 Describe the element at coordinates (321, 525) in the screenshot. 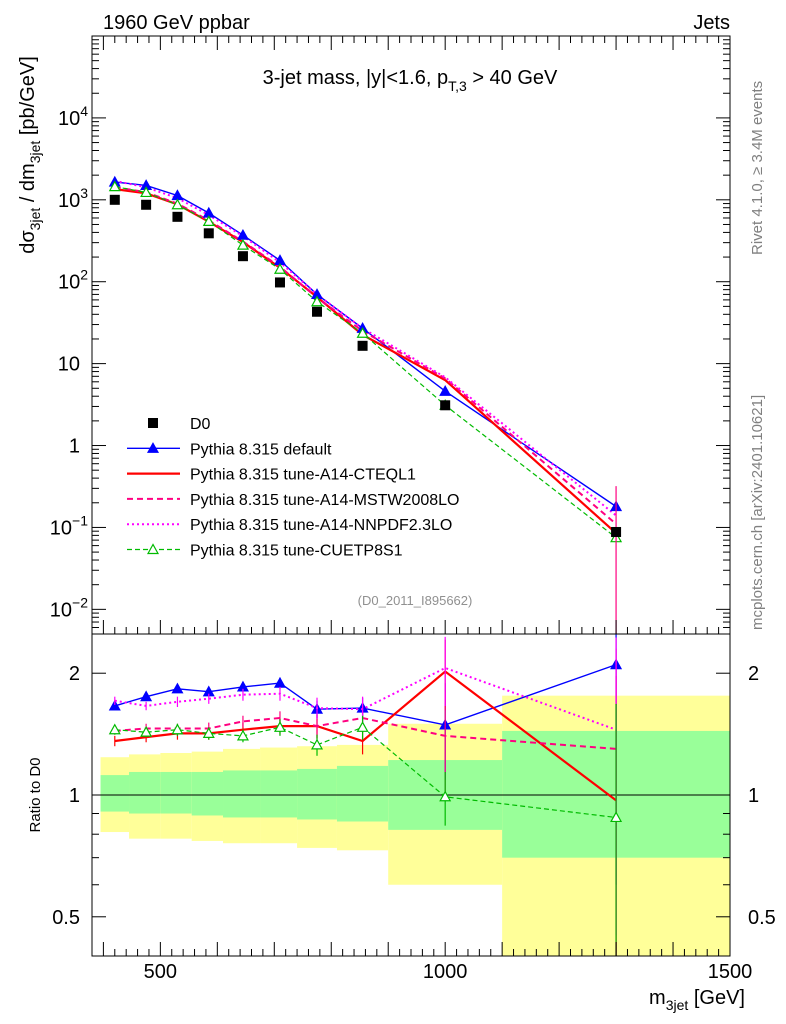

I see `legend-label-nnpdf: Pythia 8.315 tune-A14-NNPDF2.3LO` at that location.